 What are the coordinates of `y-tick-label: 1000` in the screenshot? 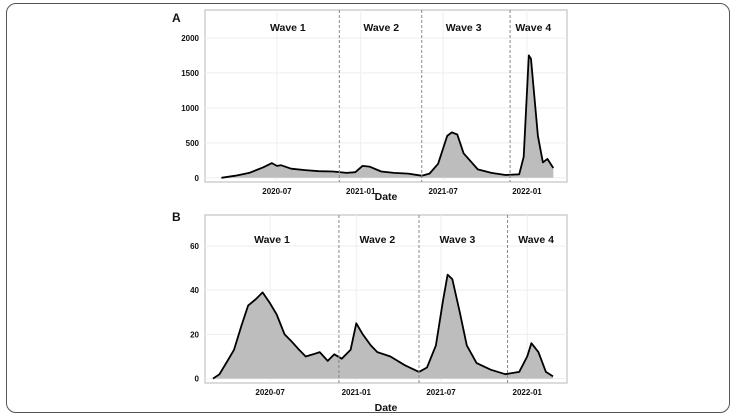 It's located at (190, 108).